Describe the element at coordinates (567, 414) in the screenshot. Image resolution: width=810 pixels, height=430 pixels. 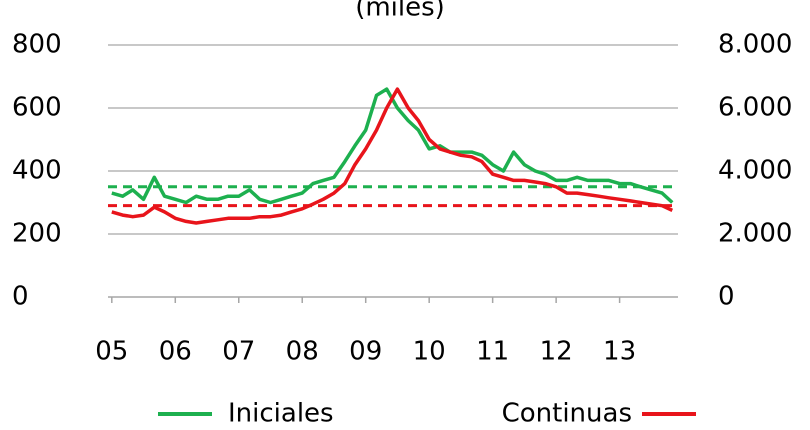
I see `legend-label: Continuas` at that location.